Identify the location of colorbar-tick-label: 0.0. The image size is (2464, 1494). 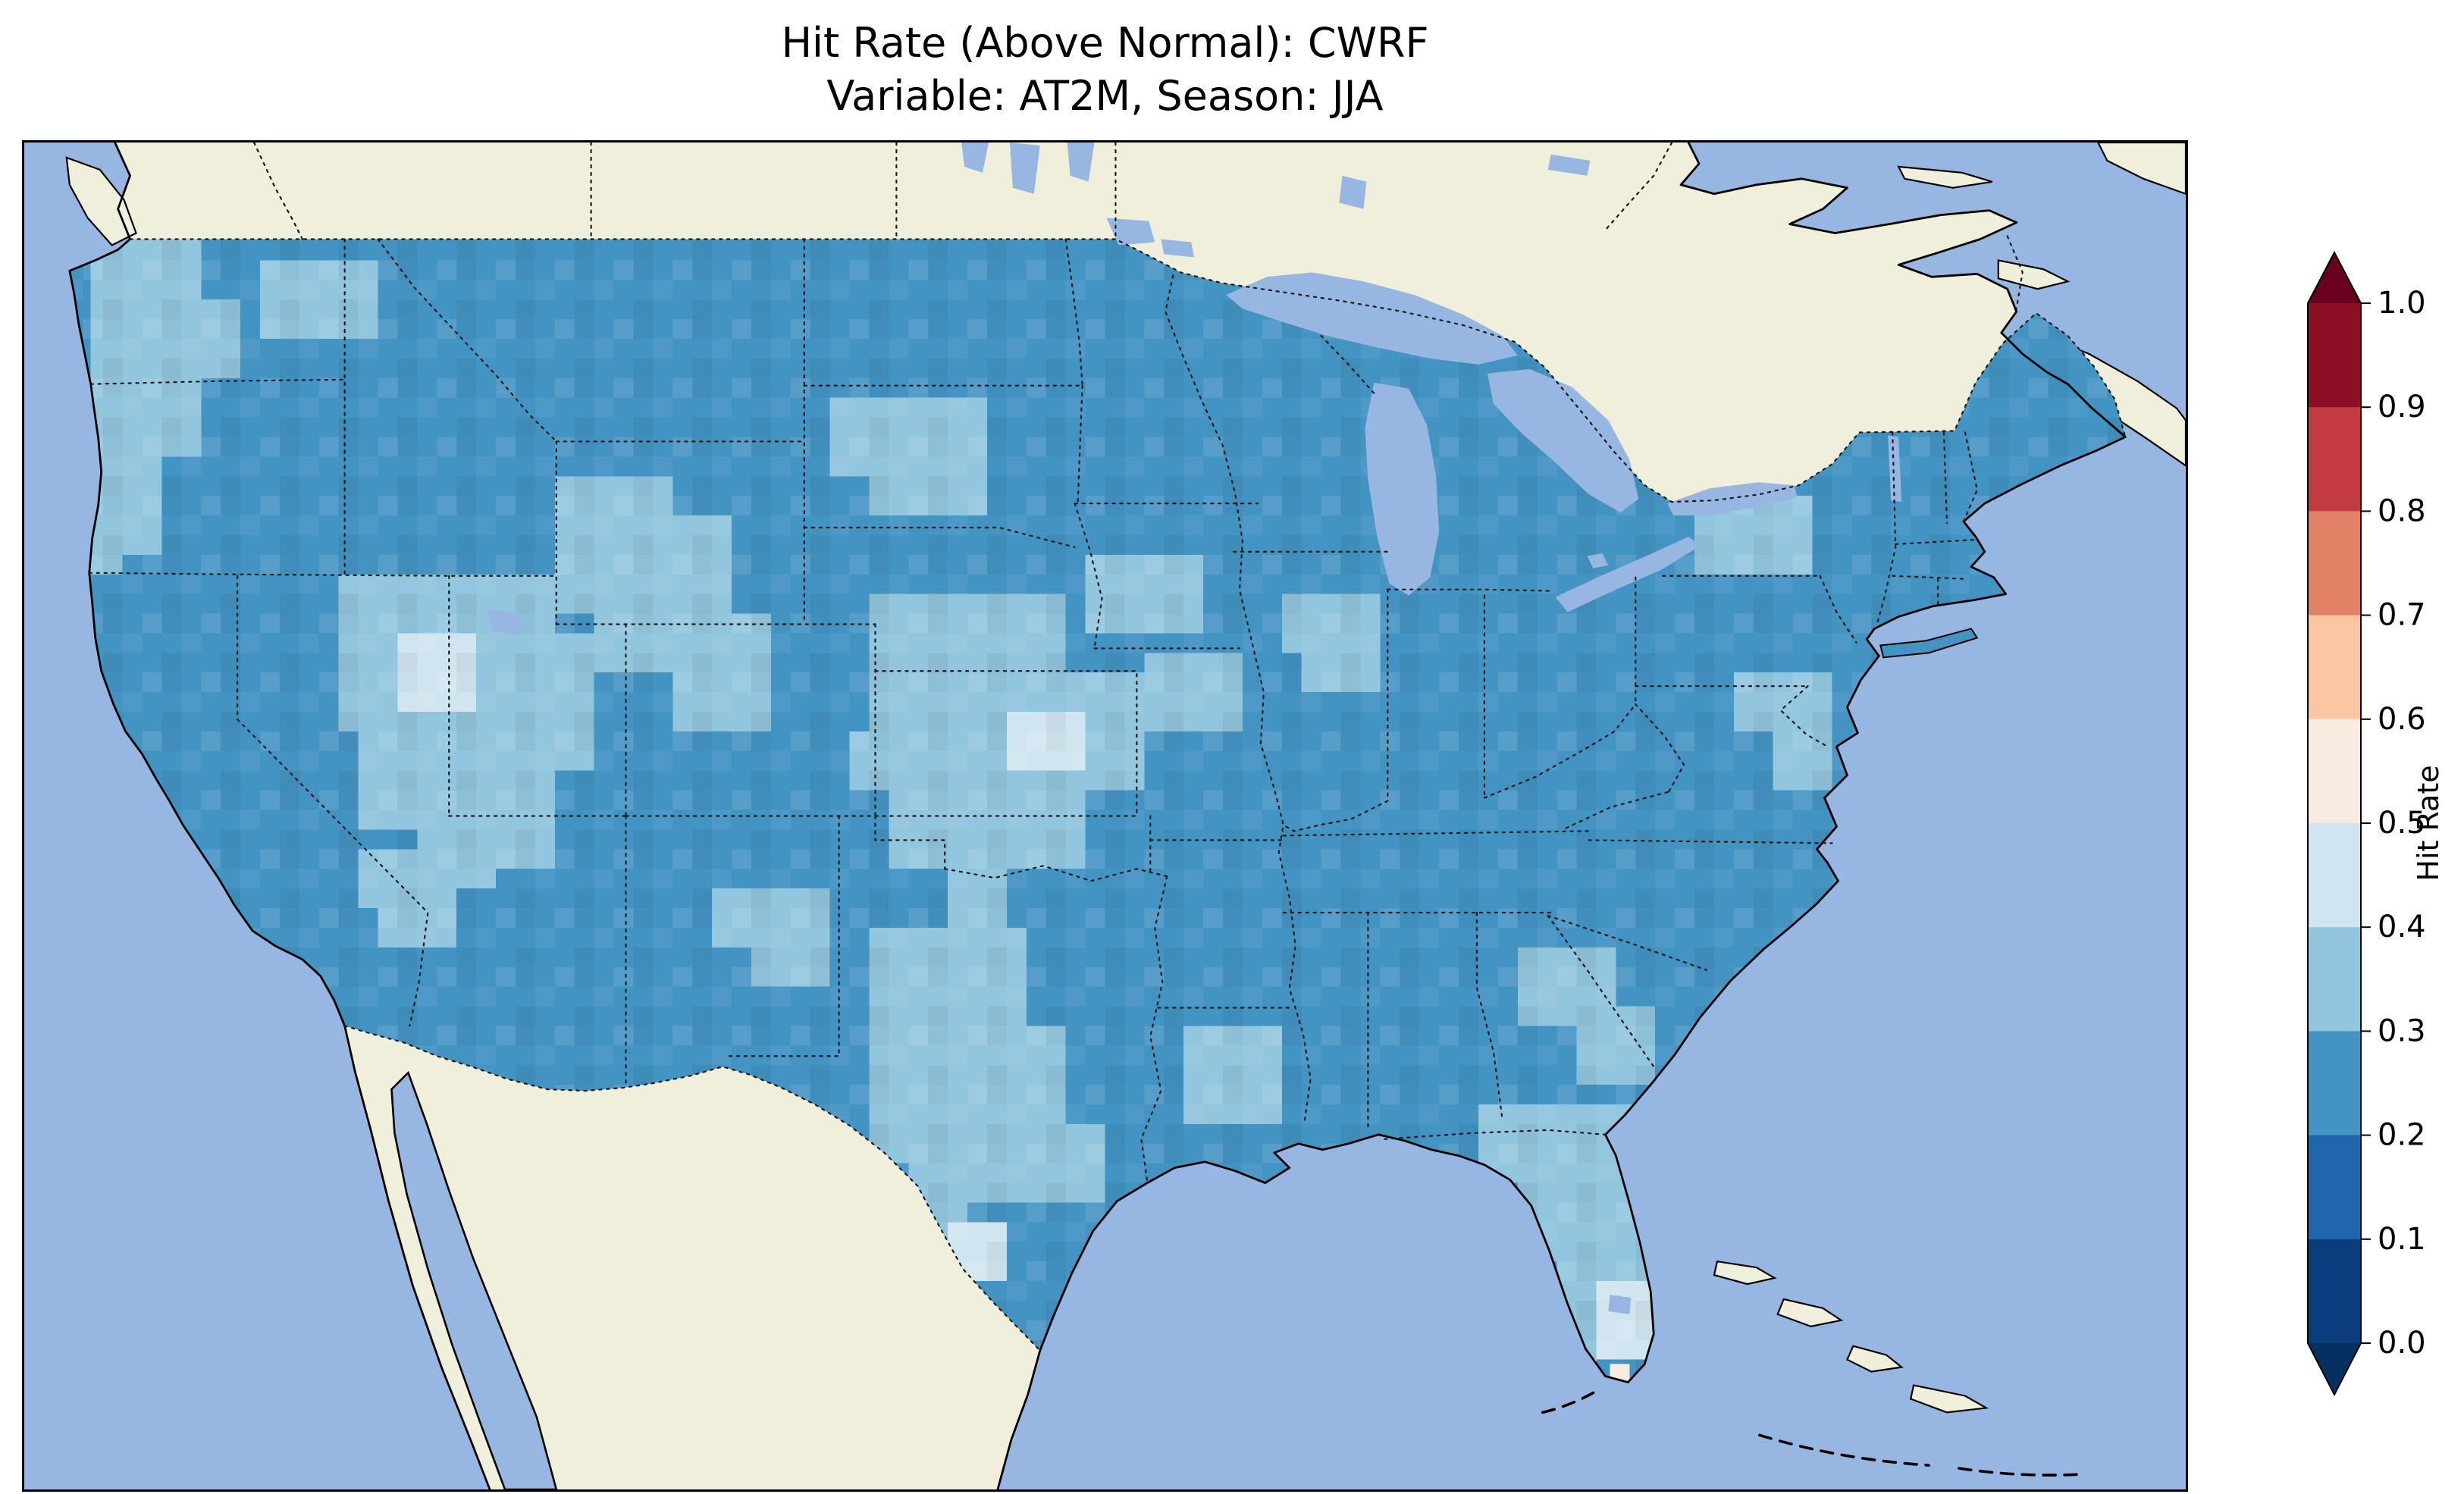
(2402, 1343).